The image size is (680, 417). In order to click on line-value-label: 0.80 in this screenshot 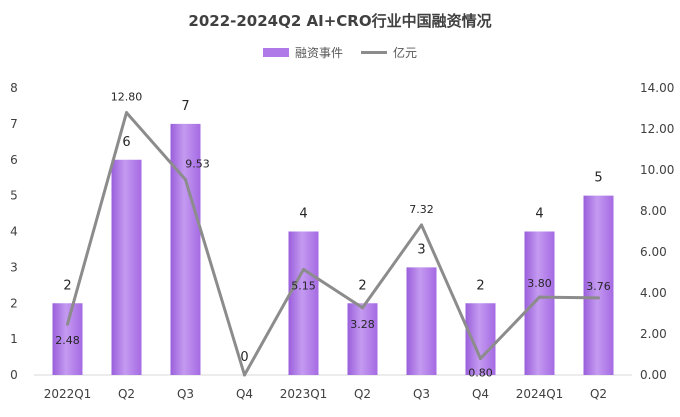, I will do `click(480, 373)`.